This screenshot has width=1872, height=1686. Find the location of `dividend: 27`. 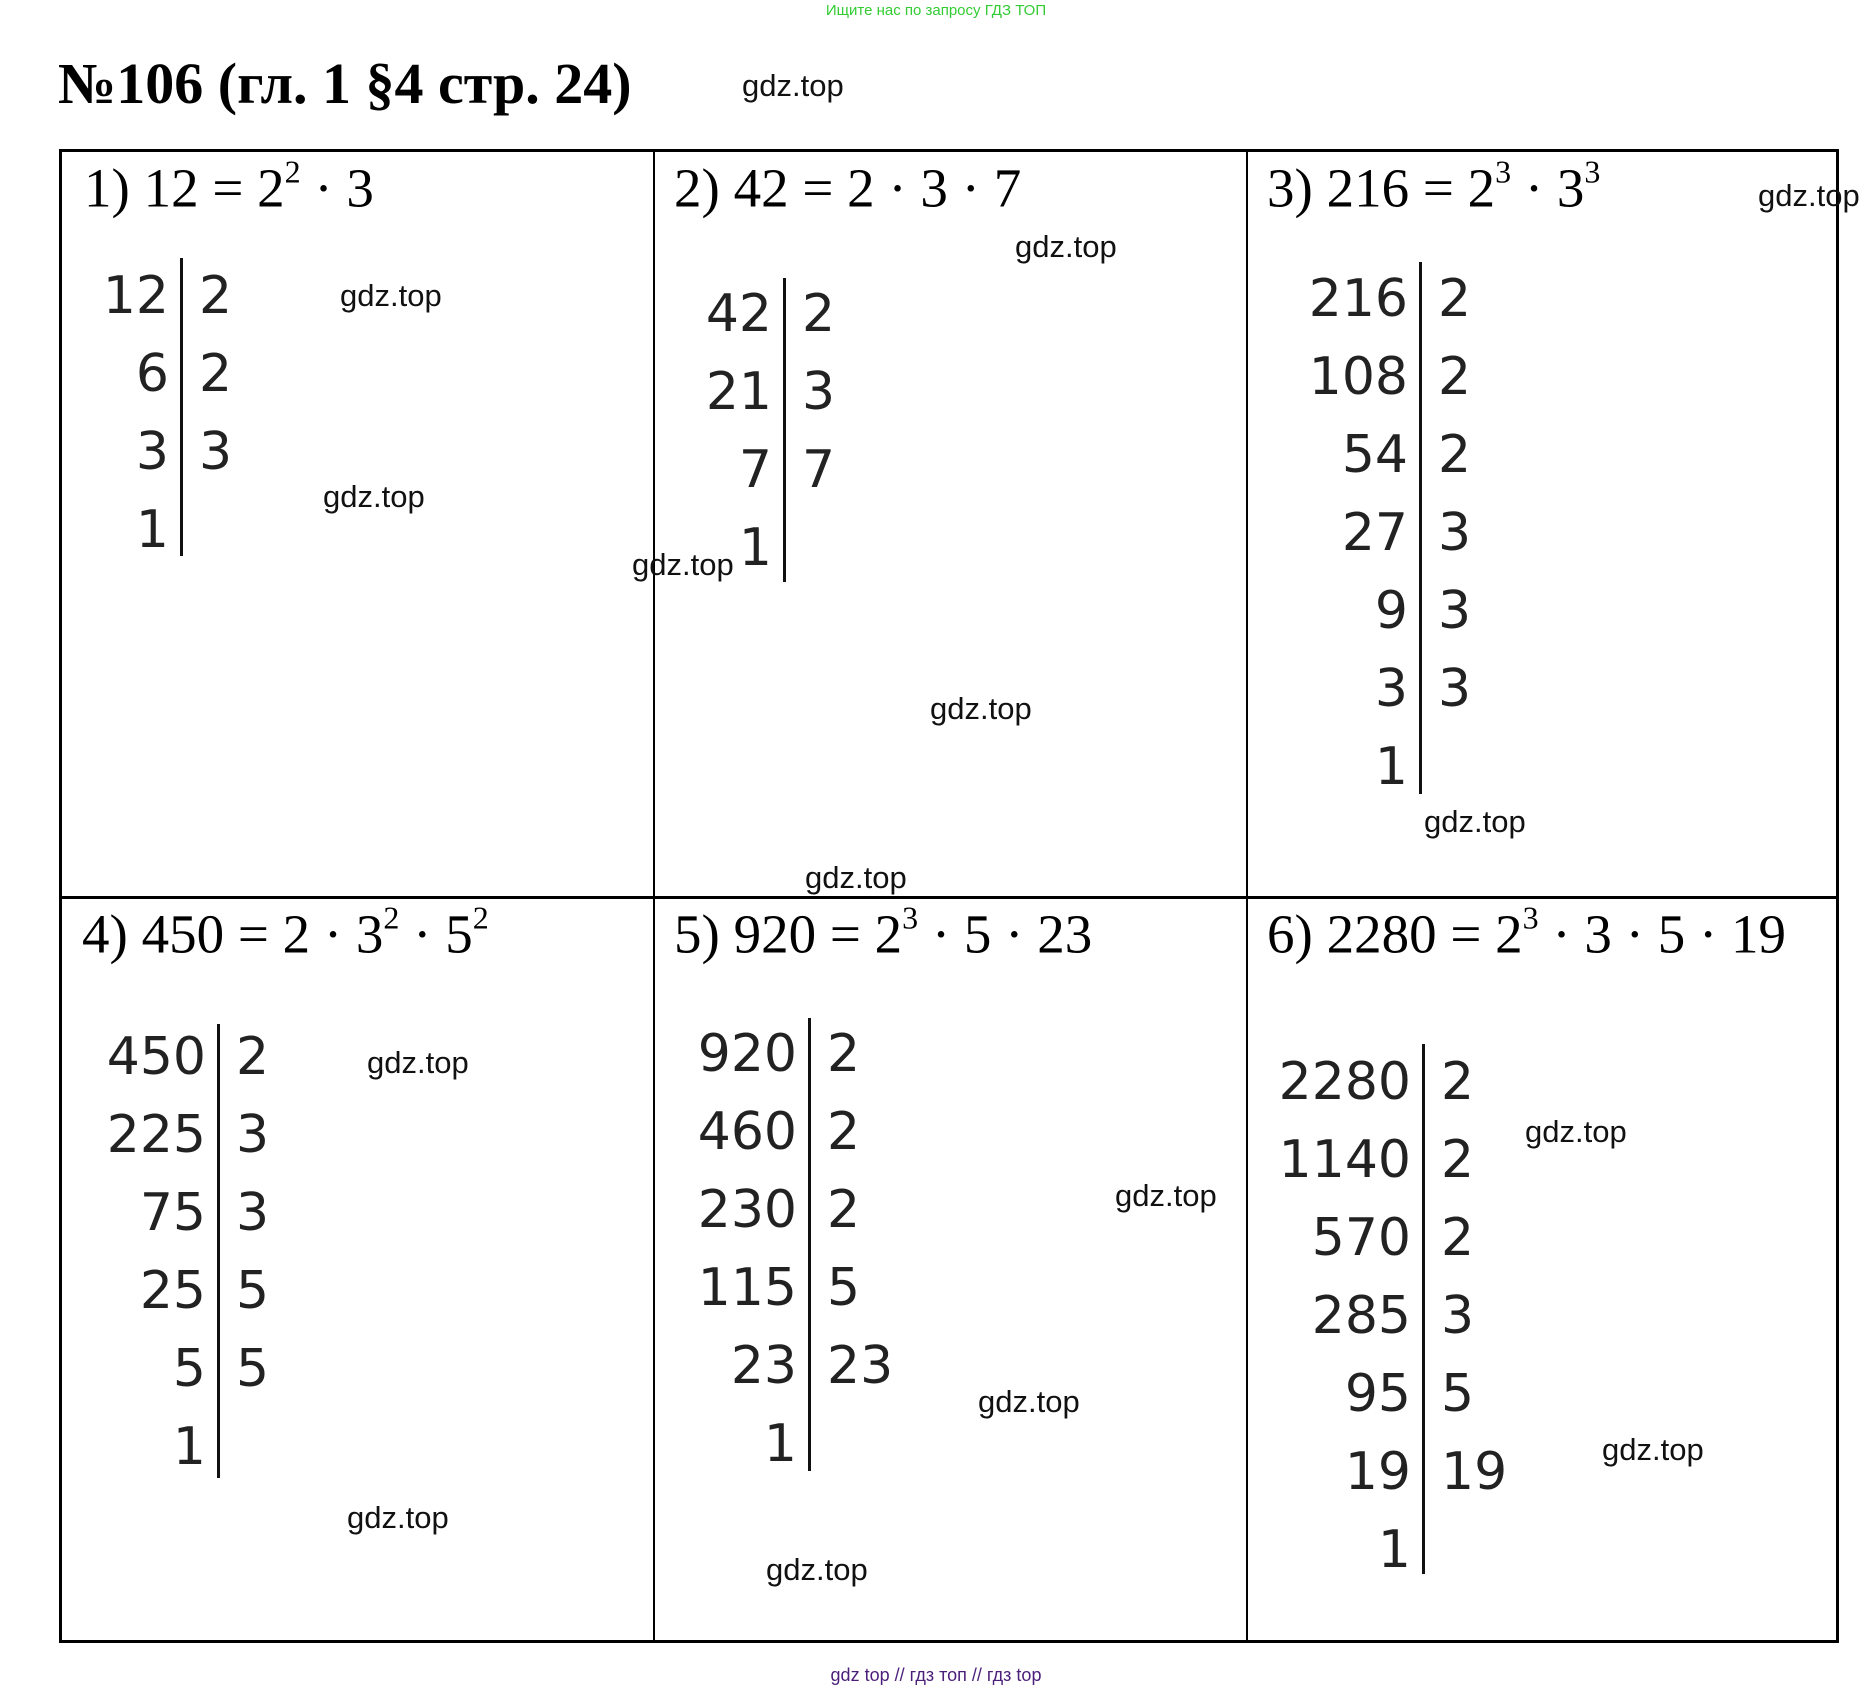

dividend: 27 is located at coordinates (1374, 533).